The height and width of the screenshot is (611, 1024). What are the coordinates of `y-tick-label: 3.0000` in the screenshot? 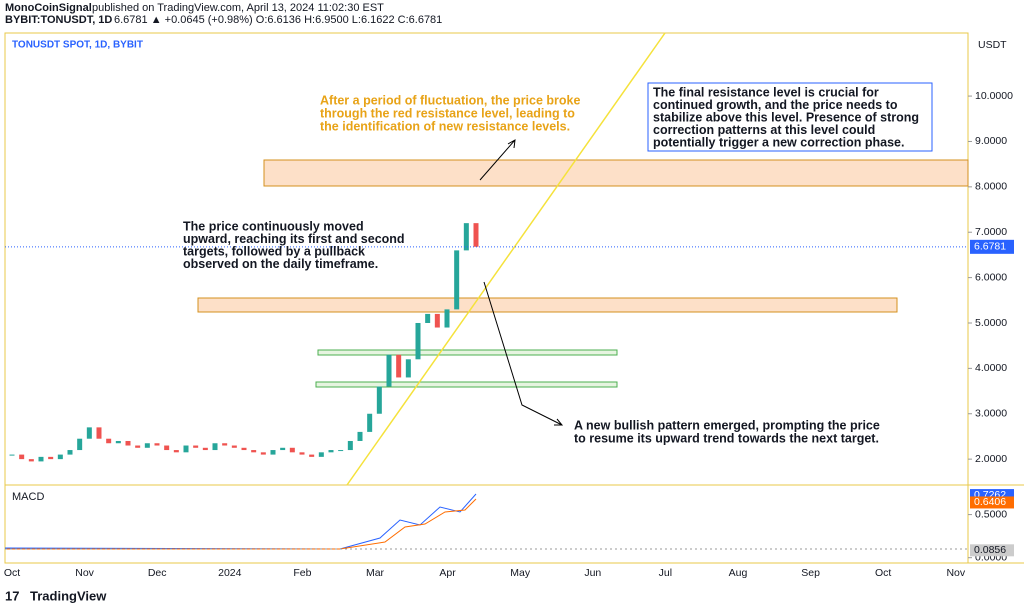 It's located at (991, 414).